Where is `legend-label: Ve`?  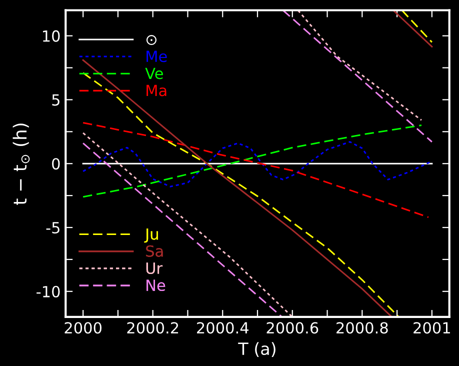 legend-label: Ve is located at coordinates (154, 74).